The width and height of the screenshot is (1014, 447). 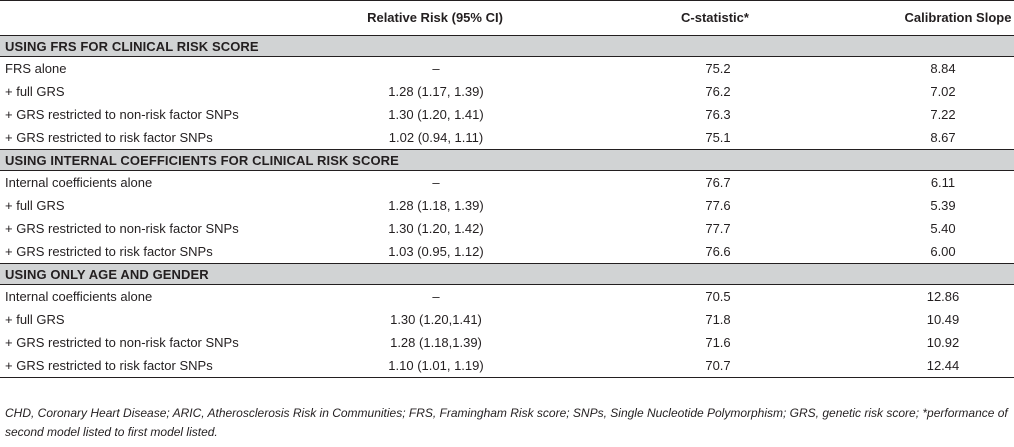 I want to click on table-row: FRS alone – 75.2 8.84, so click(x=507, y=68).